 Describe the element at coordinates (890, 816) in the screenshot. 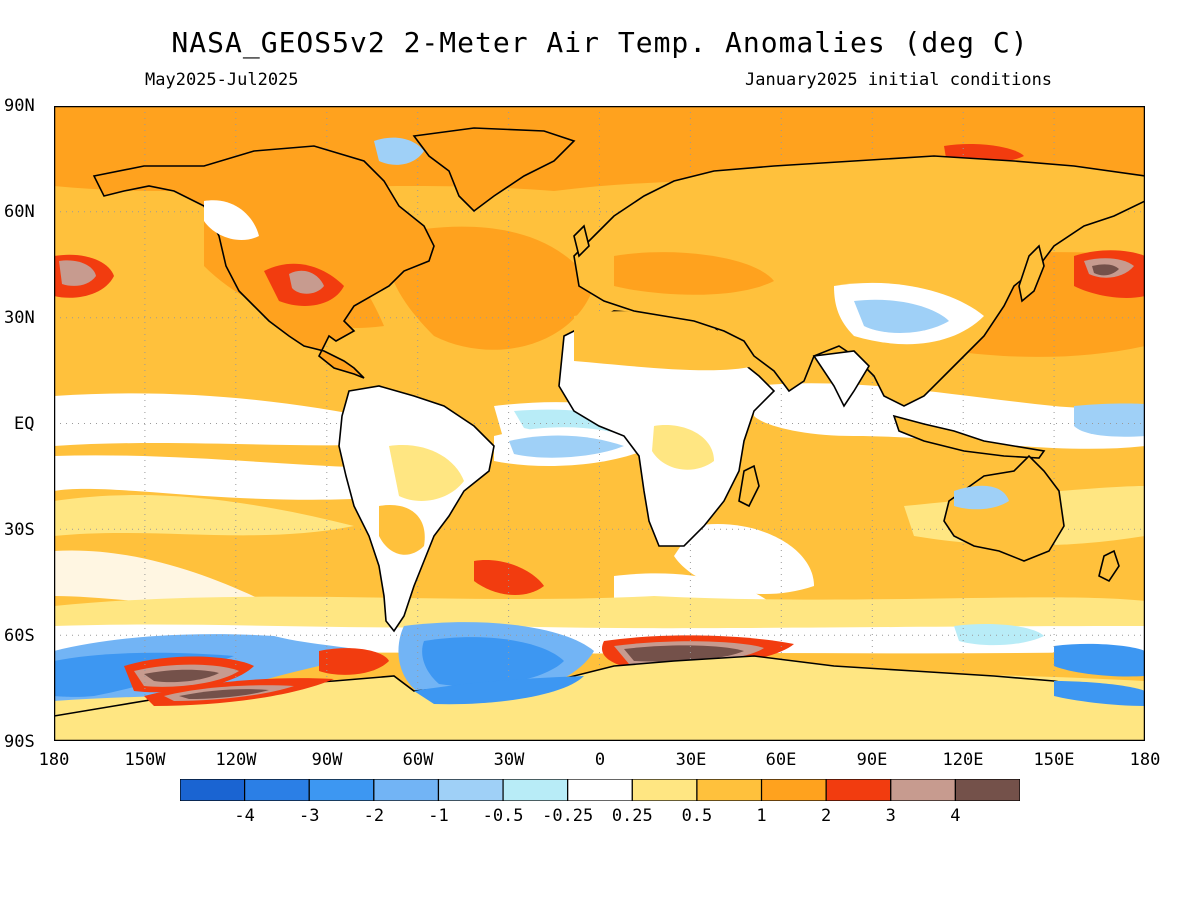

I see `colorbar-tick-label: 3` at that location.